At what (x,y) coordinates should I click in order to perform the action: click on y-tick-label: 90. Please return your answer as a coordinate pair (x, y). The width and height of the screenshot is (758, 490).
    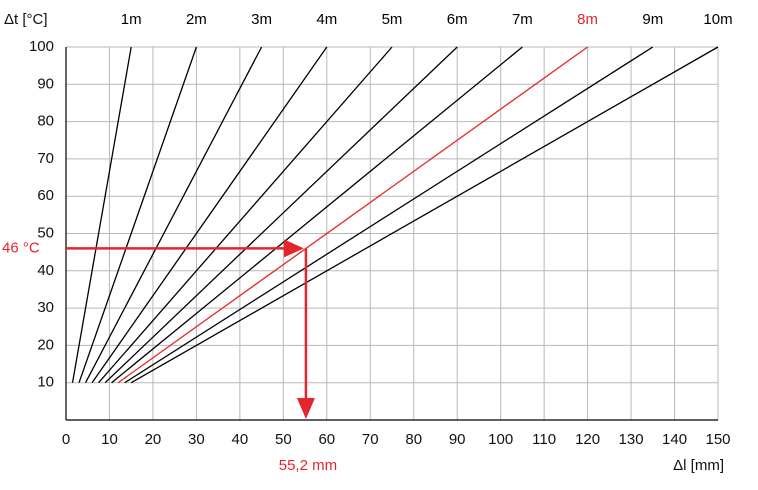
    Looking at the image, I should click on (45, 83).